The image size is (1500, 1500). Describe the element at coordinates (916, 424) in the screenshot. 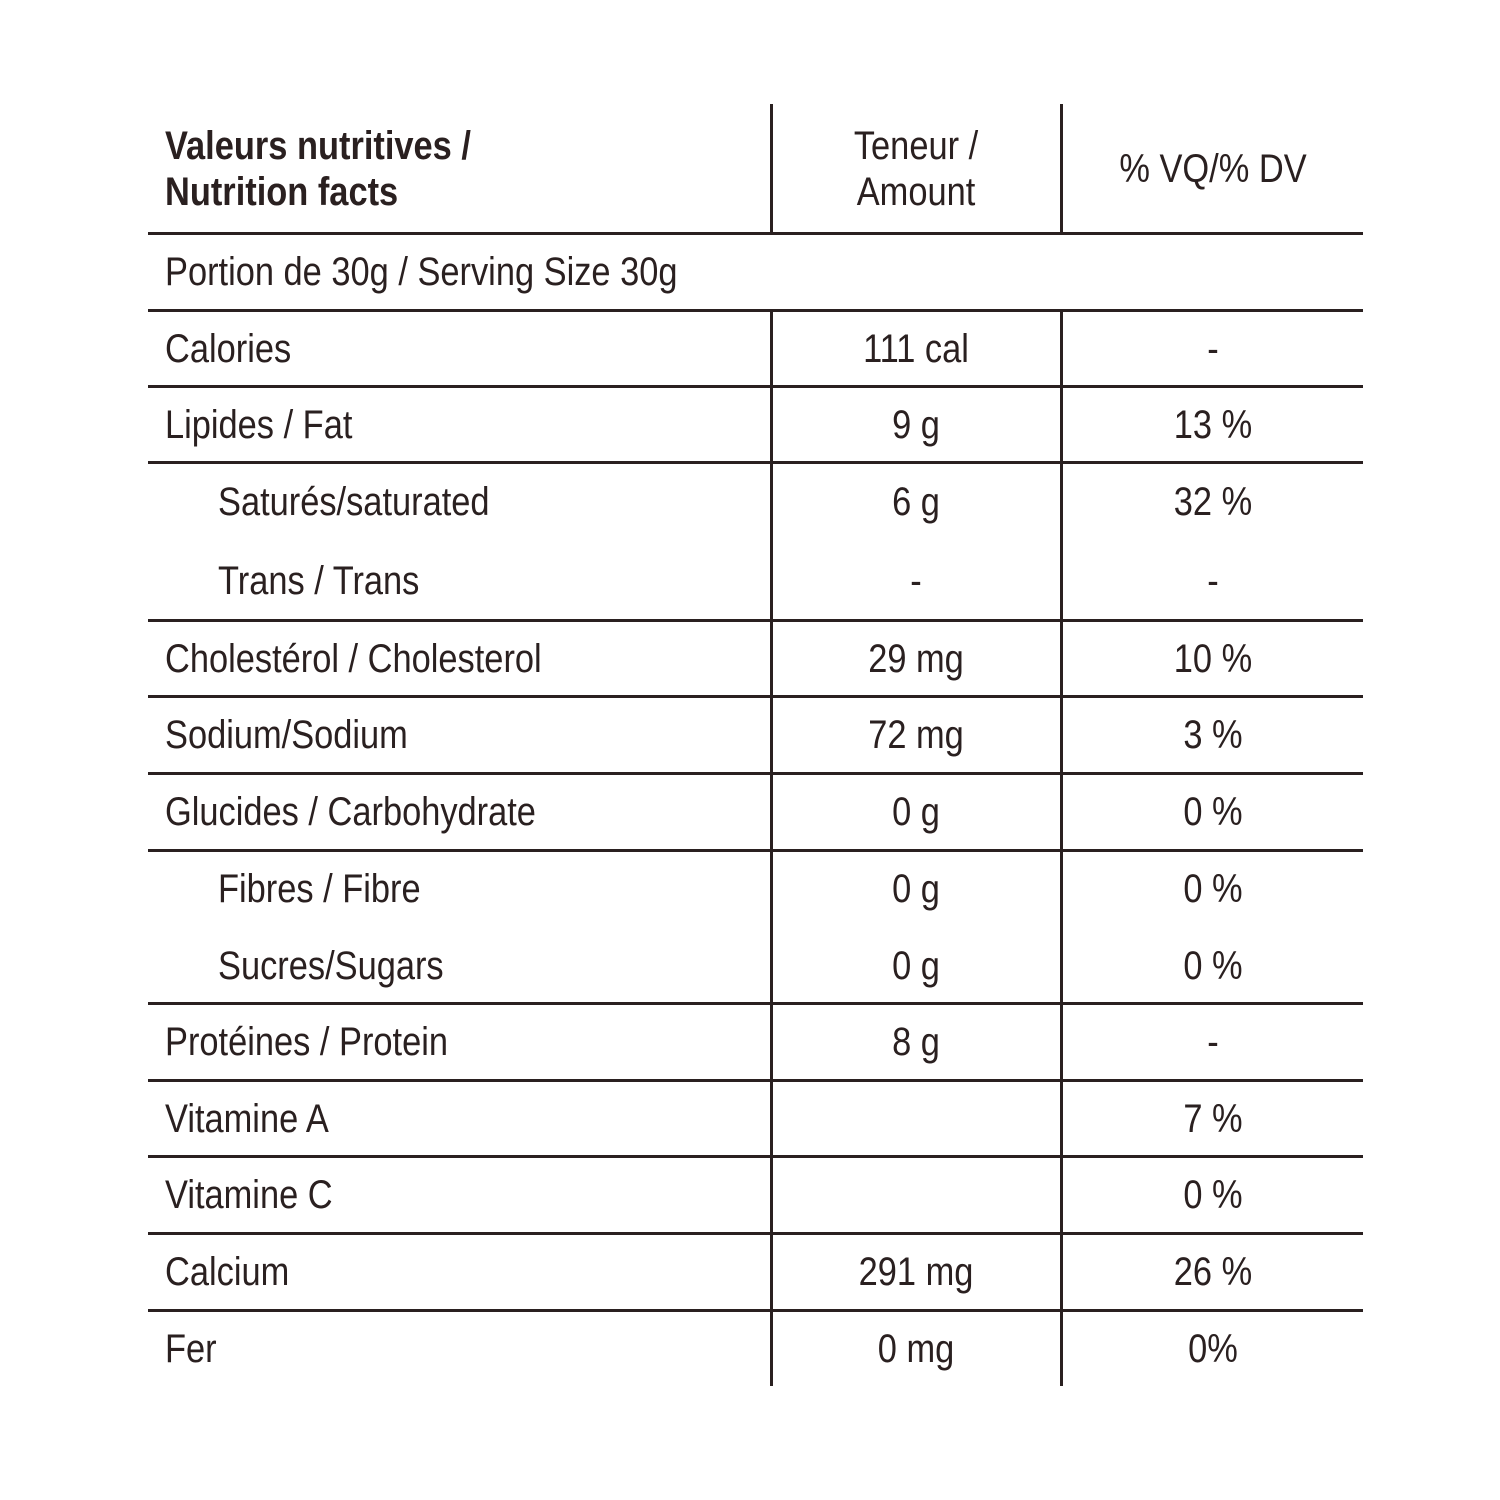

I see `nutrient-amount: 9 g` at that location.